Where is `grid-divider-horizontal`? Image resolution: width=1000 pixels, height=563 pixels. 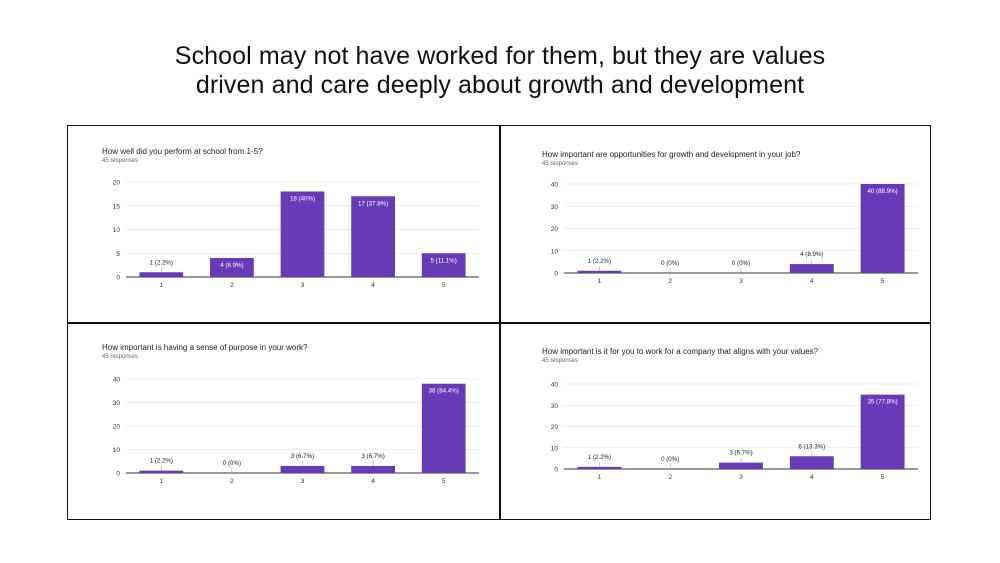
grid-divider-horizontal is located at coordinates (499, 323).